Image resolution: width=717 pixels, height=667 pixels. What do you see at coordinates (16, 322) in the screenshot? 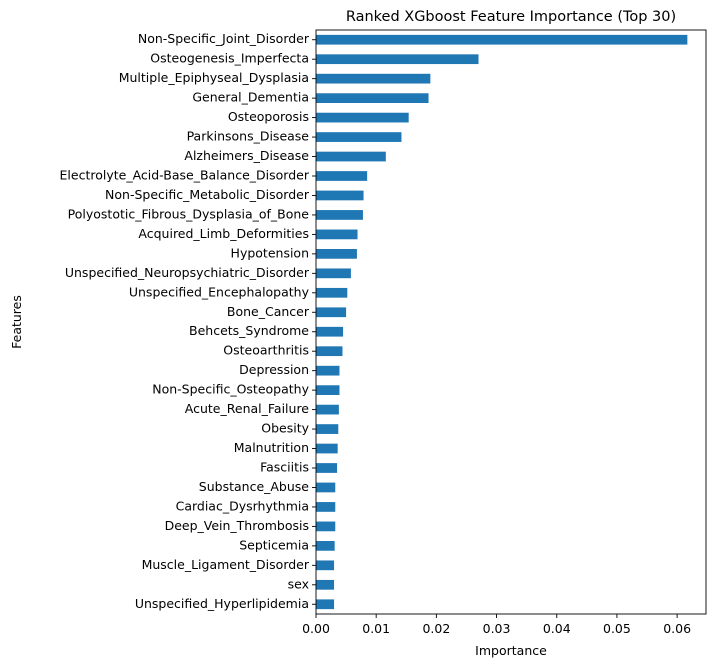
I see `y-axis-label: Features` at bounding box center [16, 322].